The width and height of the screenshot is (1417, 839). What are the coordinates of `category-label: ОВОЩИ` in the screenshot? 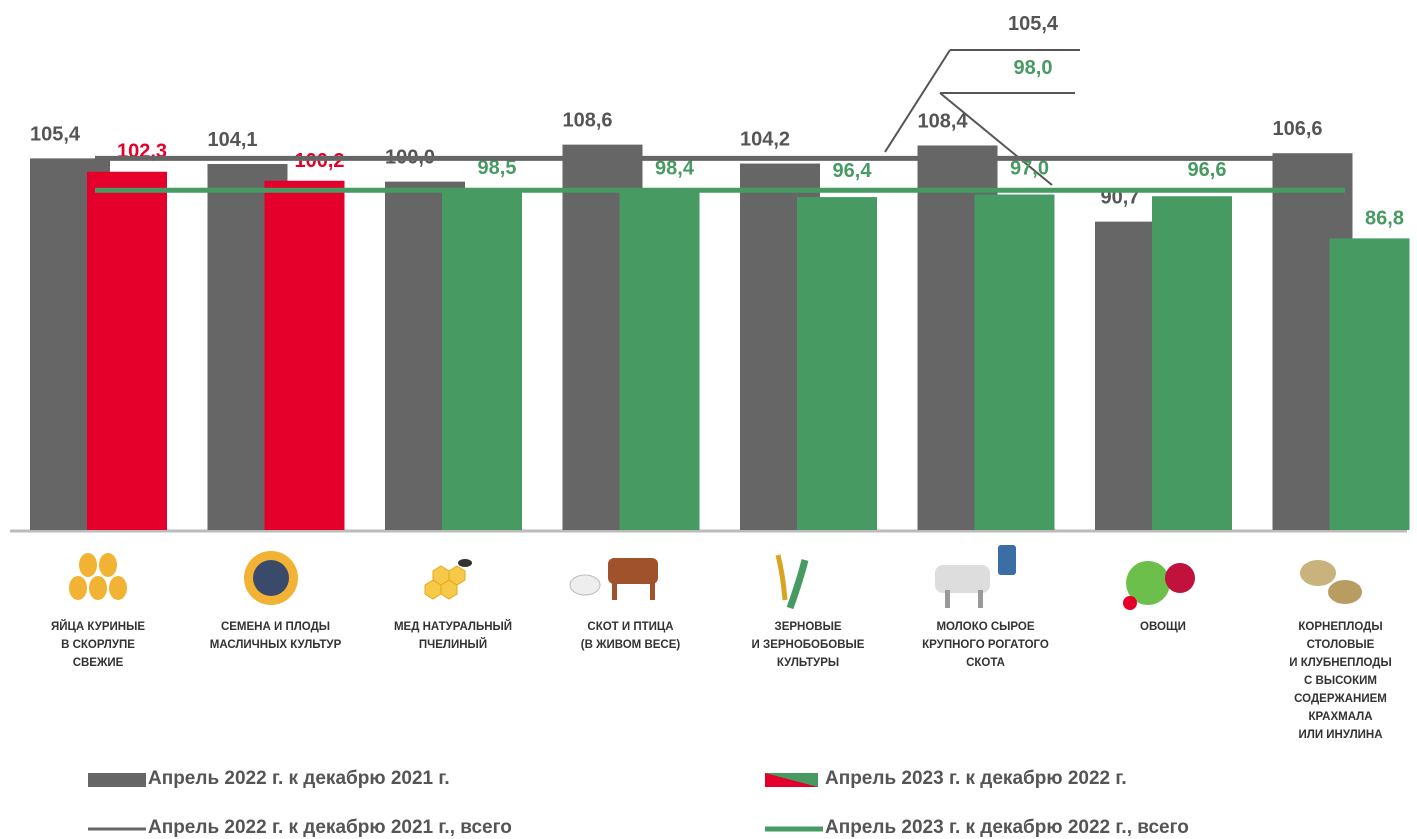 It's located at (1163, 627).